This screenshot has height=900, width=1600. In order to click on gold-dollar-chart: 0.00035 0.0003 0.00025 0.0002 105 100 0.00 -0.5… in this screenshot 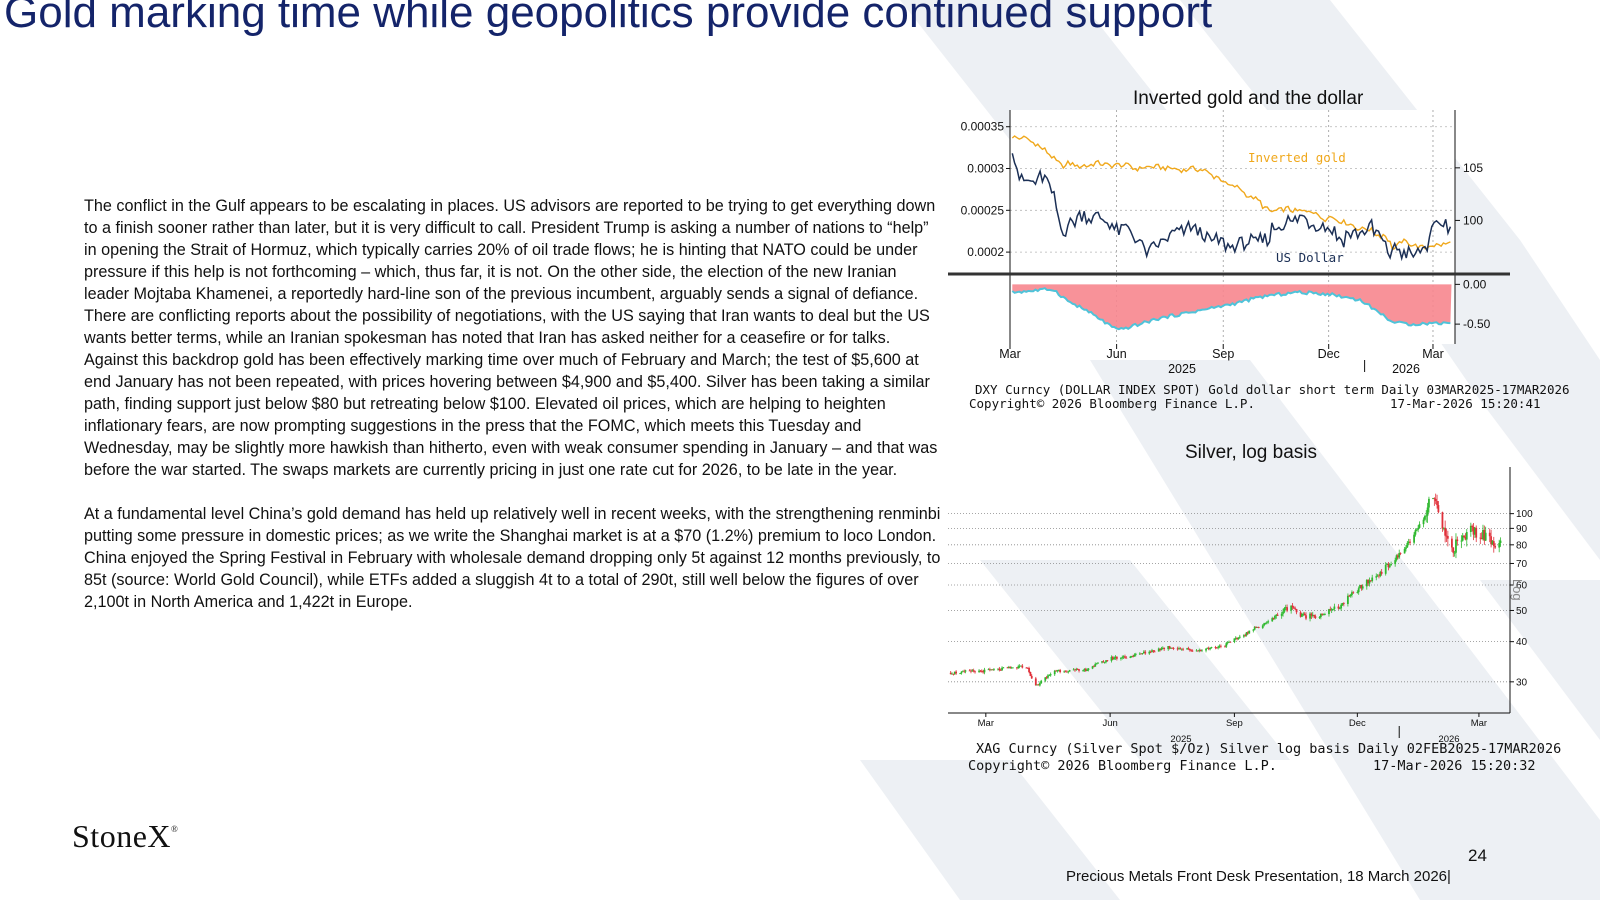, I will do `click(1229, 243)`.